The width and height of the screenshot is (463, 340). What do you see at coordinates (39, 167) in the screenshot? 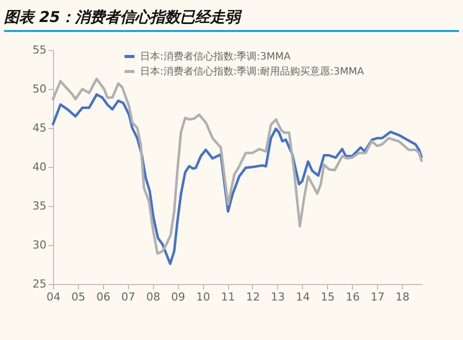
I see `y-tick-label: 40` at bounding box center [39, 167].